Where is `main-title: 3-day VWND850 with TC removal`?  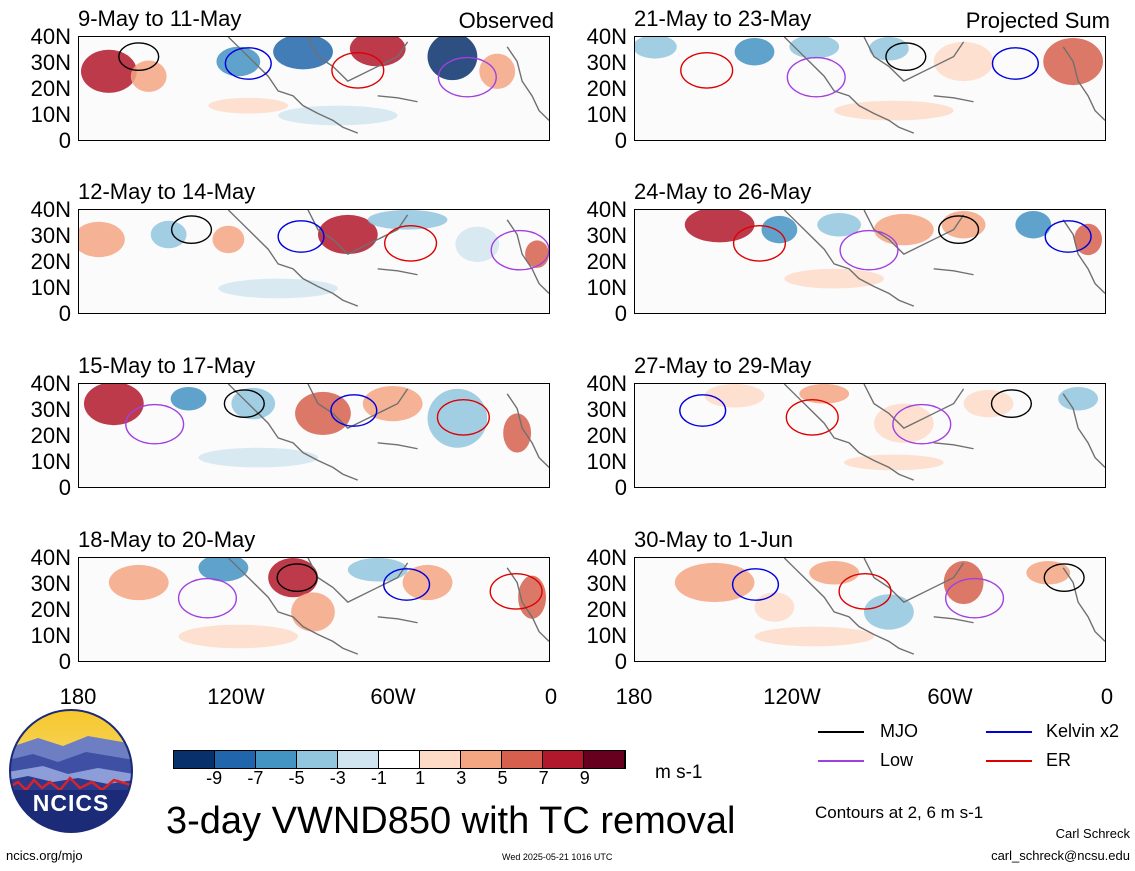
main-title: 3-day VWND850 with TC removal is located at coordinates (451, 821).